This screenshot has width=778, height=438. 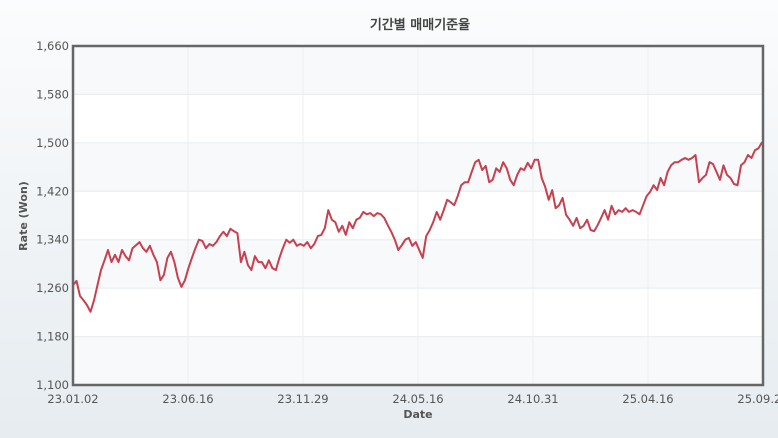 I want to click on y-tick-label: 1,580, so click(x=52, y=94).